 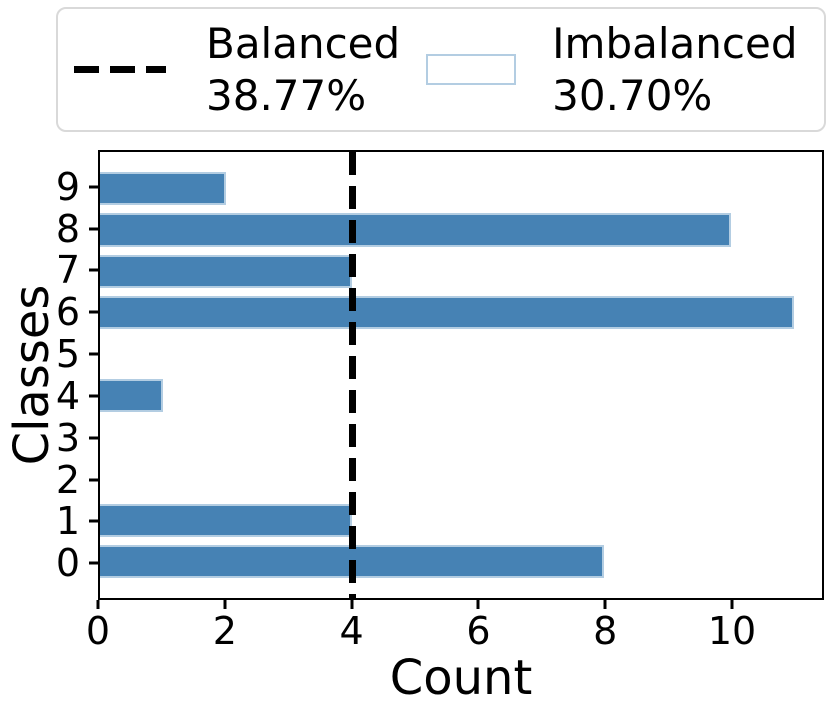 What do you see at coordinates (67, 354) in the screenshot?
I see `y-tick-label-5: 5` at bounding box center [67, 354].